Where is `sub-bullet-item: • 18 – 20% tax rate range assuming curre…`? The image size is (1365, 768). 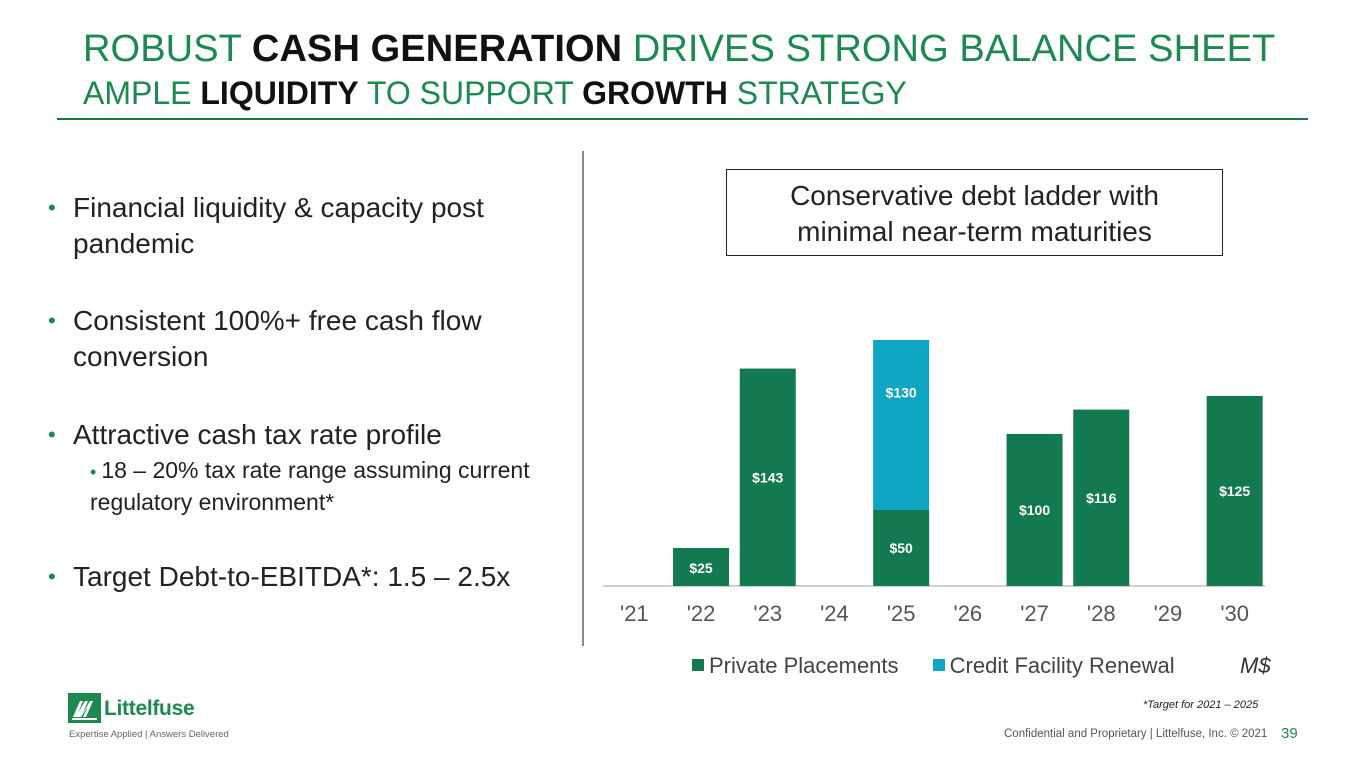
sub-bullet-item: • 18 – 20% tax rate range assuming curre… is located at coordinates (325, 486).